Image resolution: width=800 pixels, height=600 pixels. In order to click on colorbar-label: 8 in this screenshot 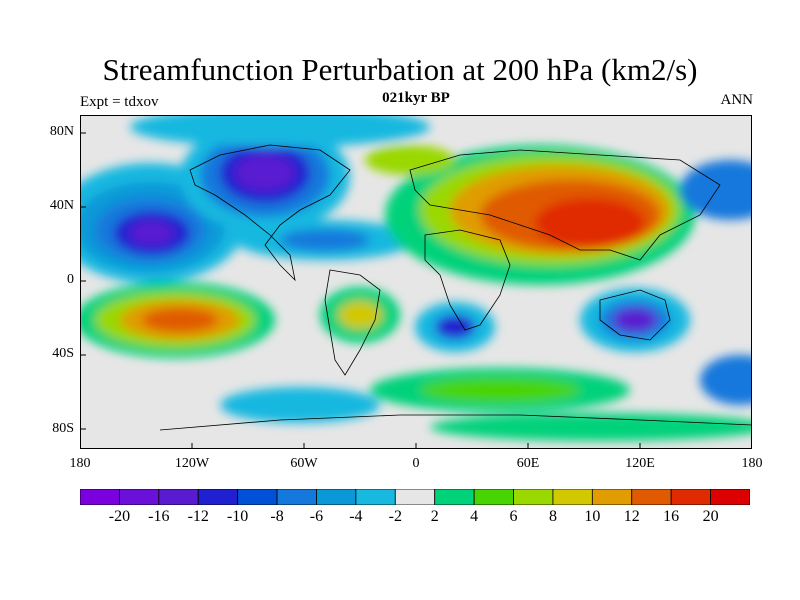, I will do `click(552, 516)`.